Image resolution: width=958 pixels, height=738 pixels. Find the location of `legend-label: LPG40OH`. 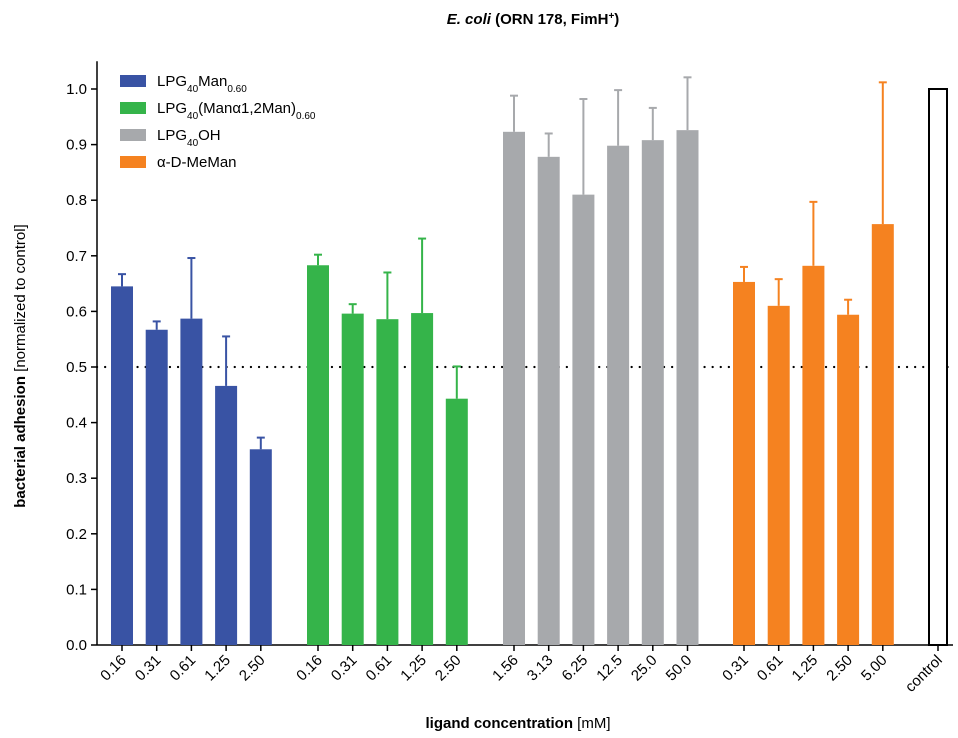

legend-label: LPG40OH is located at coordinates (189, 138).